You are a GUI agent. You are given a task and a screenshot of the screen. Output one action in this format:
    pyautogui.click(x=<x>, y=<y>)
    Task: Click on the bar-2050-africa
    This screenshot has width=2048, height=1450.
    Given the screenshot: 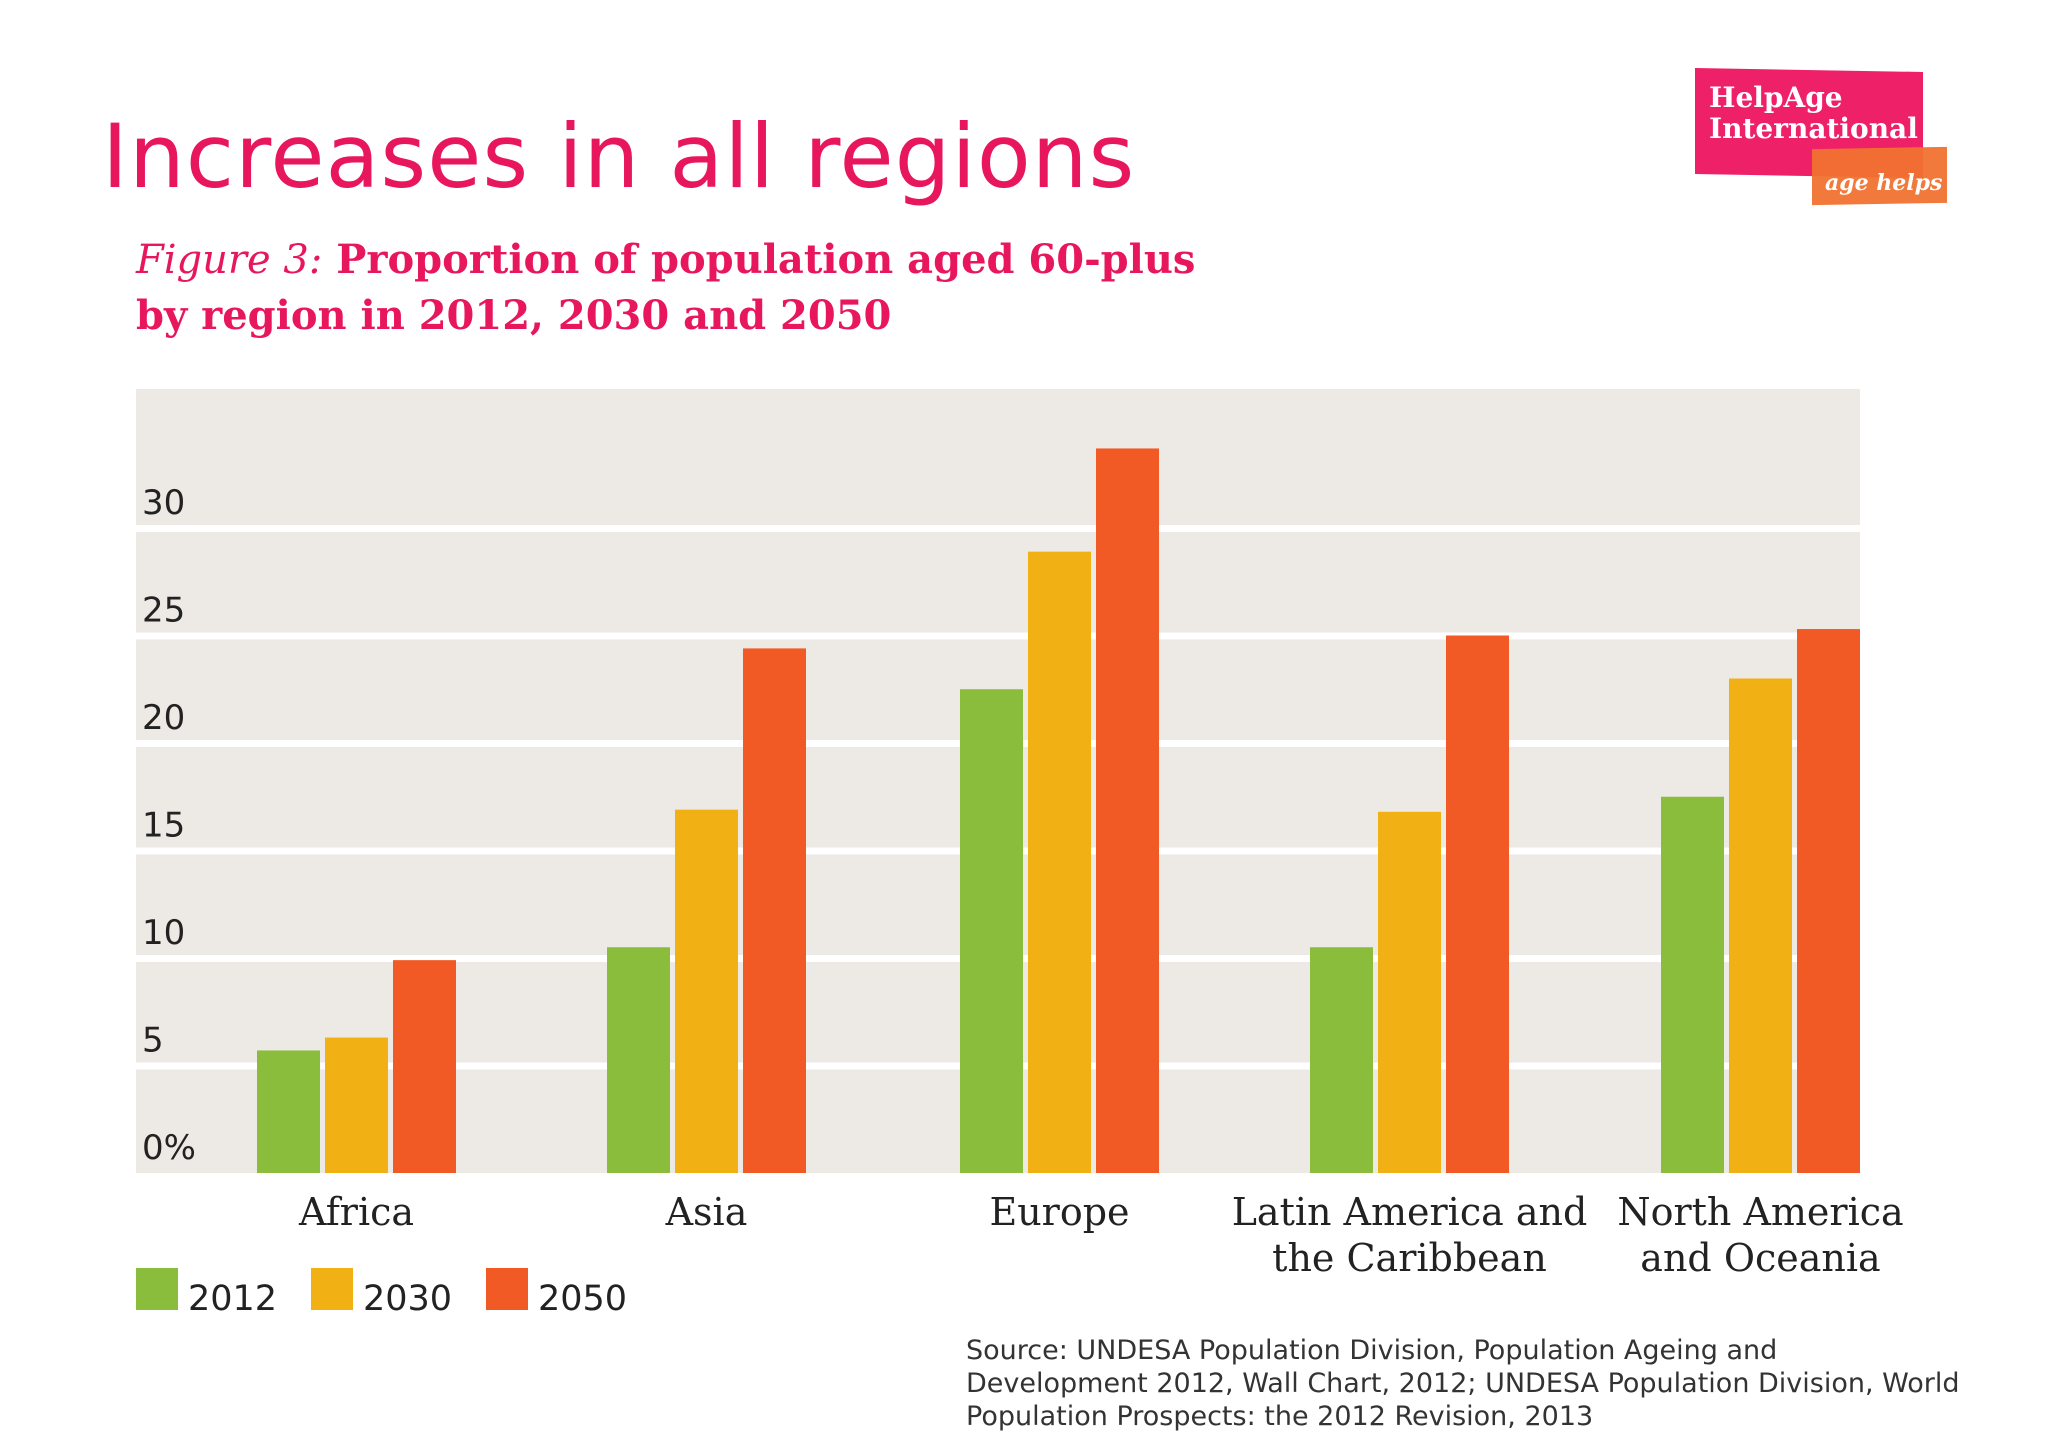 What is the action you would take?
    pyautogui.click(x=424, y=1066)
    